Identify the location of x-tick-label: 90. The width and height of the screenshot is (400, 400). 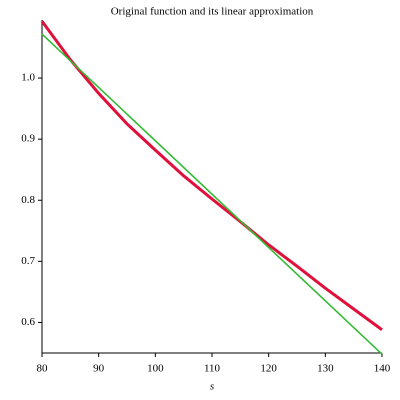
(99, 369).